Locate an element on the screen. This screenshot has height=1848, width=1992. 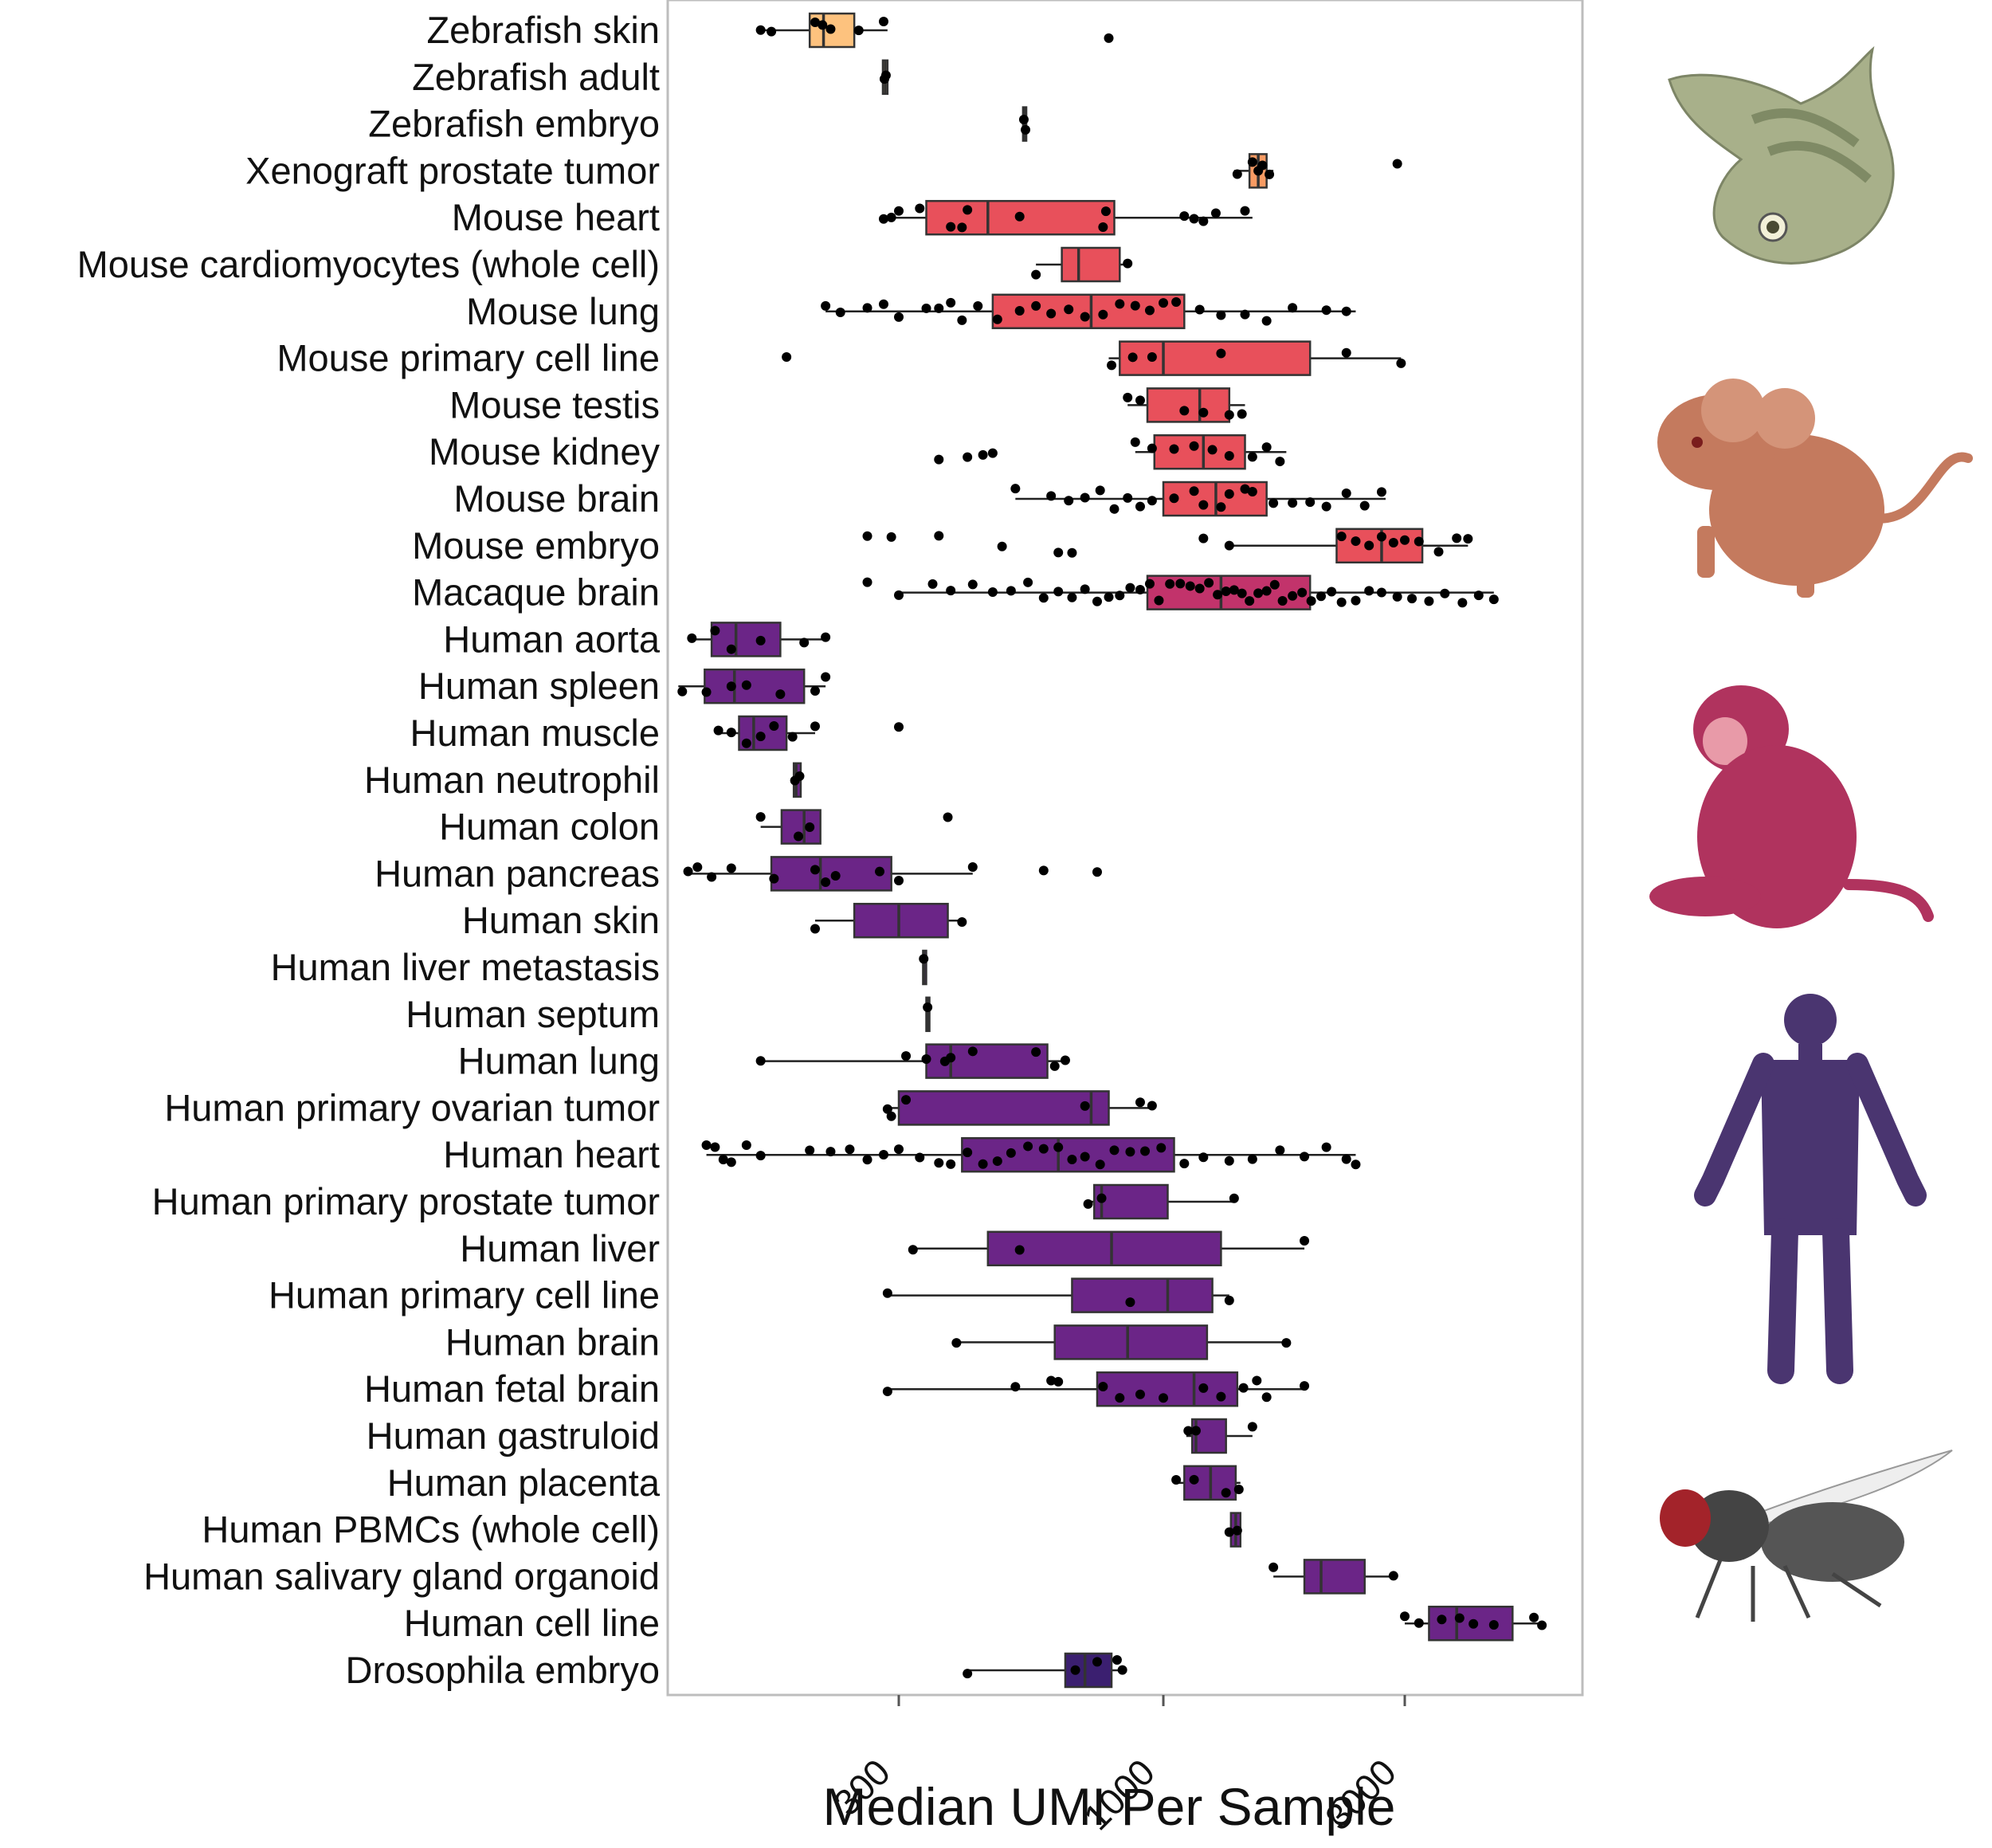
category-label: Human neutrophil is located at coordinates (512, 780).